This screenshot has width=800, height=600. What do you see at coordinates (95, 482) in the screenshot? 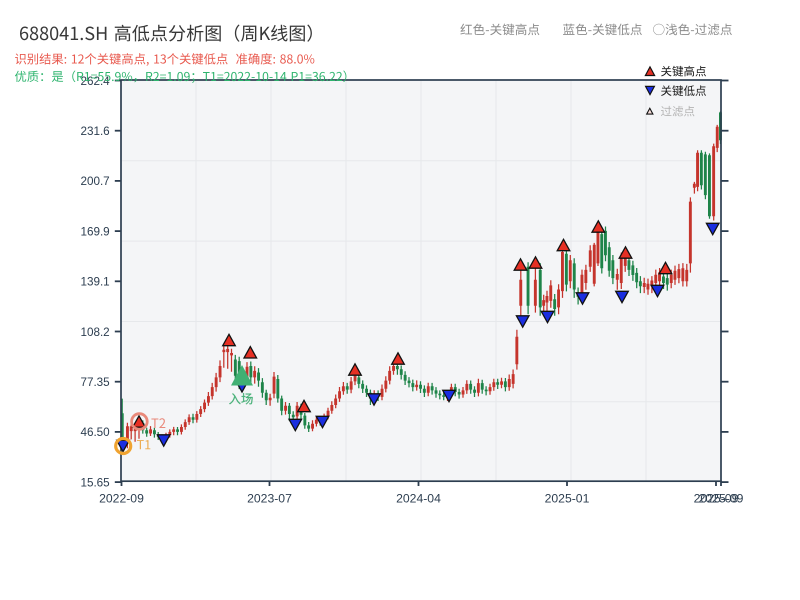
I see `svg-text: 15.65` at bounding box center [95, 482].